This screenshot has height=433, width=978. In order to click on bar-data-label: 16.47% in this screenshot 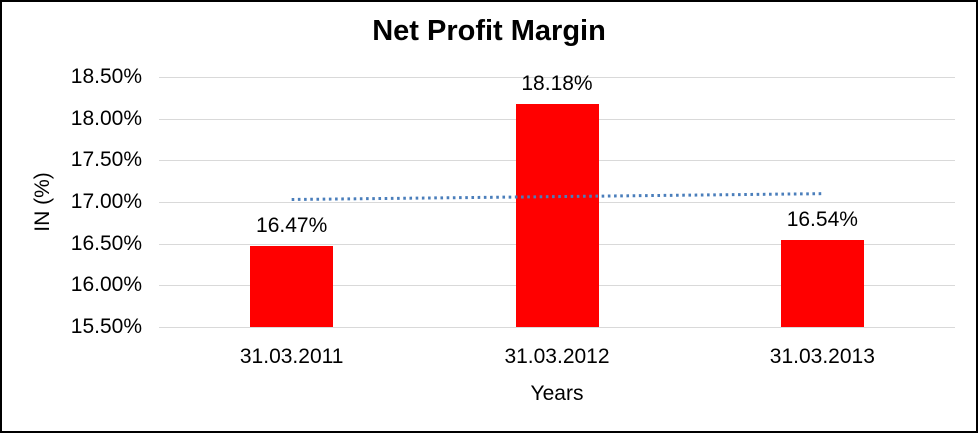, I will do `click(292, 226)`.